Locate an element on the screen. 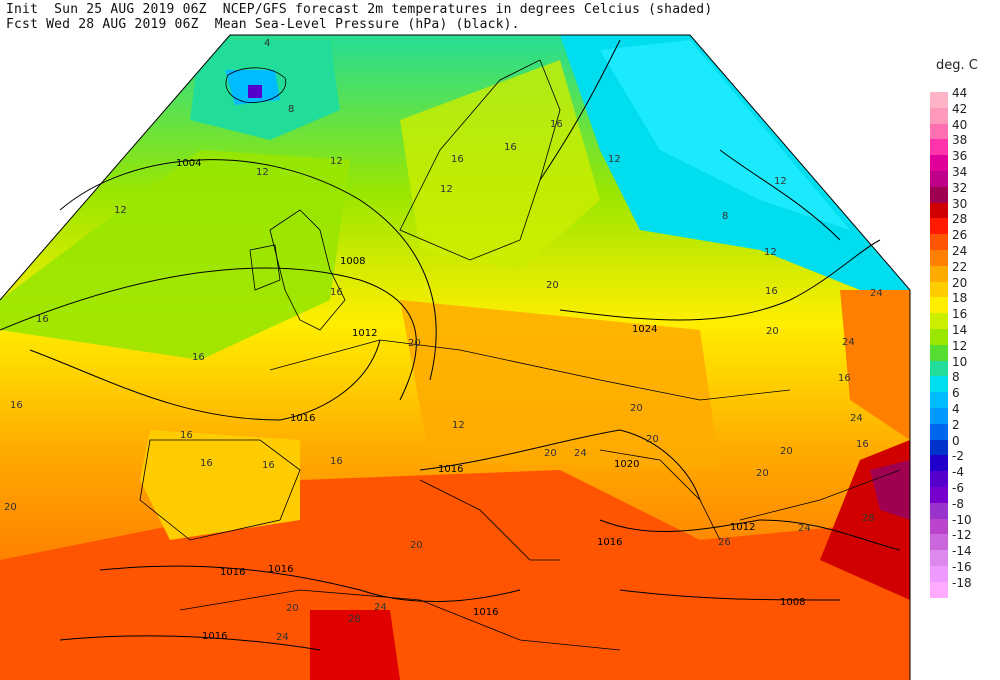 The height and width of the screenshot is (680, 1000). legend-entry: -16 is located at coordinates (965, 571).